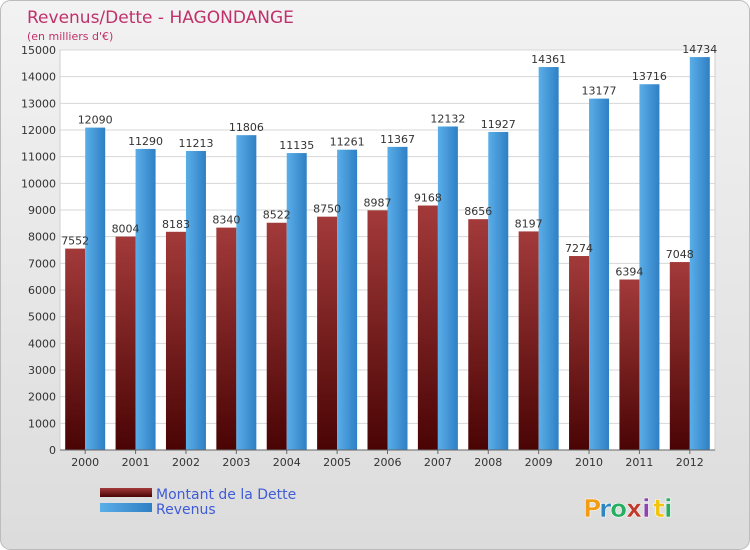 Image resolution: width=750 pixels, height=550 pixels. Describe the element at coordinates (186, 462) in the screenshot. I see `x-tick-label: 2002` at that location.